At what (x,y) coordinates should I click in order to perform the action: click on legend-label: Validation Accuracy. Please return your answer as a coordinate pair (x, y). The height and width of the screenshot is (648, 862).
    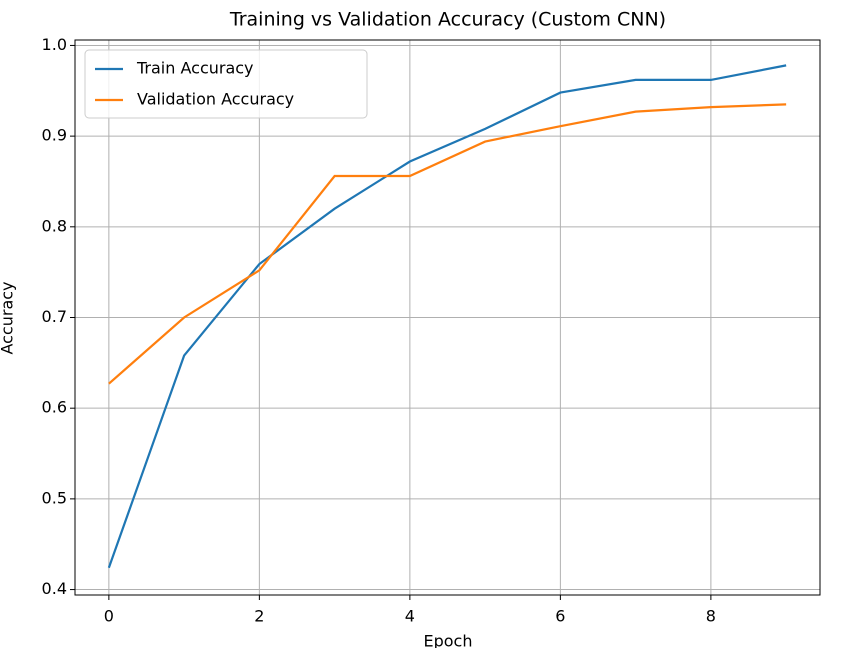
    Looking at the image, I should click on (215, 99).